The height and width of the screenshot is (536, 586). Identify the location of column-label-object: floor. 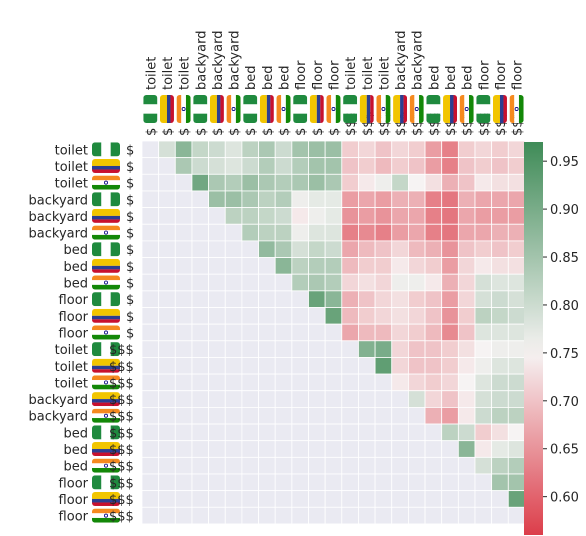
(301, 75).